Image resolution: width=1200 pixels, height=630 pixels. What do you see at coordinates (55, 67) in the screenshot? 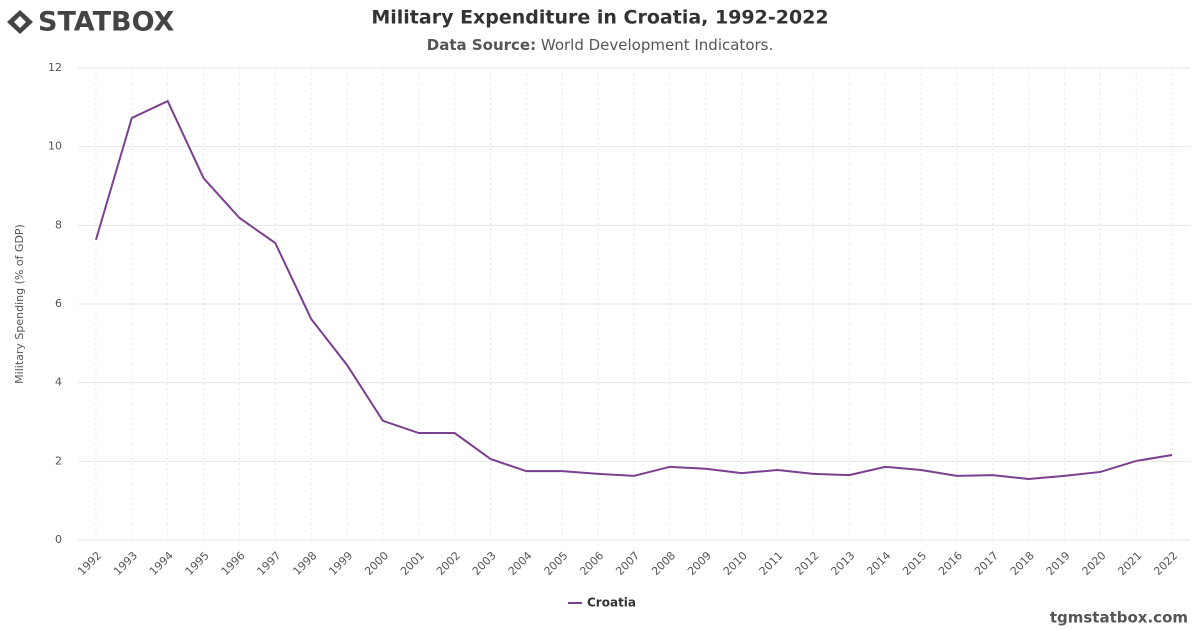
I see `y-tick-label: 12` at bounding box center [55, 67].